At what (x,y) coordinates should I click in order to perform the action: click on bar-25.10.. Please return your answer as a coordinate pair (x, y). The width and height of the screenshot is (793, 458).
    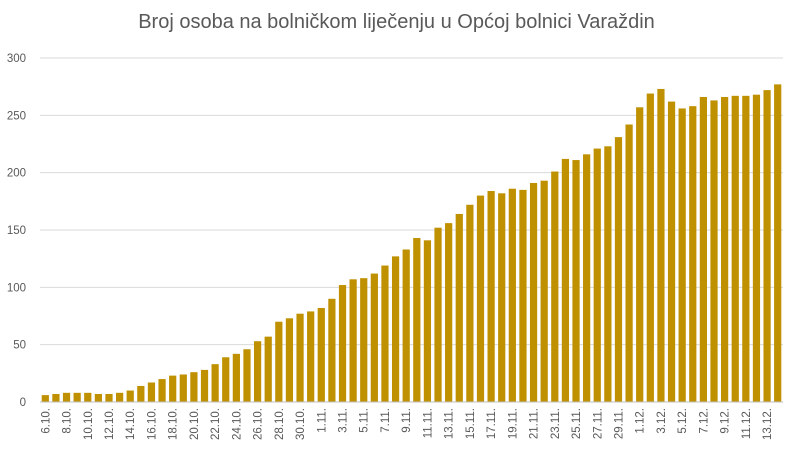
    Looking at the image, I should click on (247, 375).